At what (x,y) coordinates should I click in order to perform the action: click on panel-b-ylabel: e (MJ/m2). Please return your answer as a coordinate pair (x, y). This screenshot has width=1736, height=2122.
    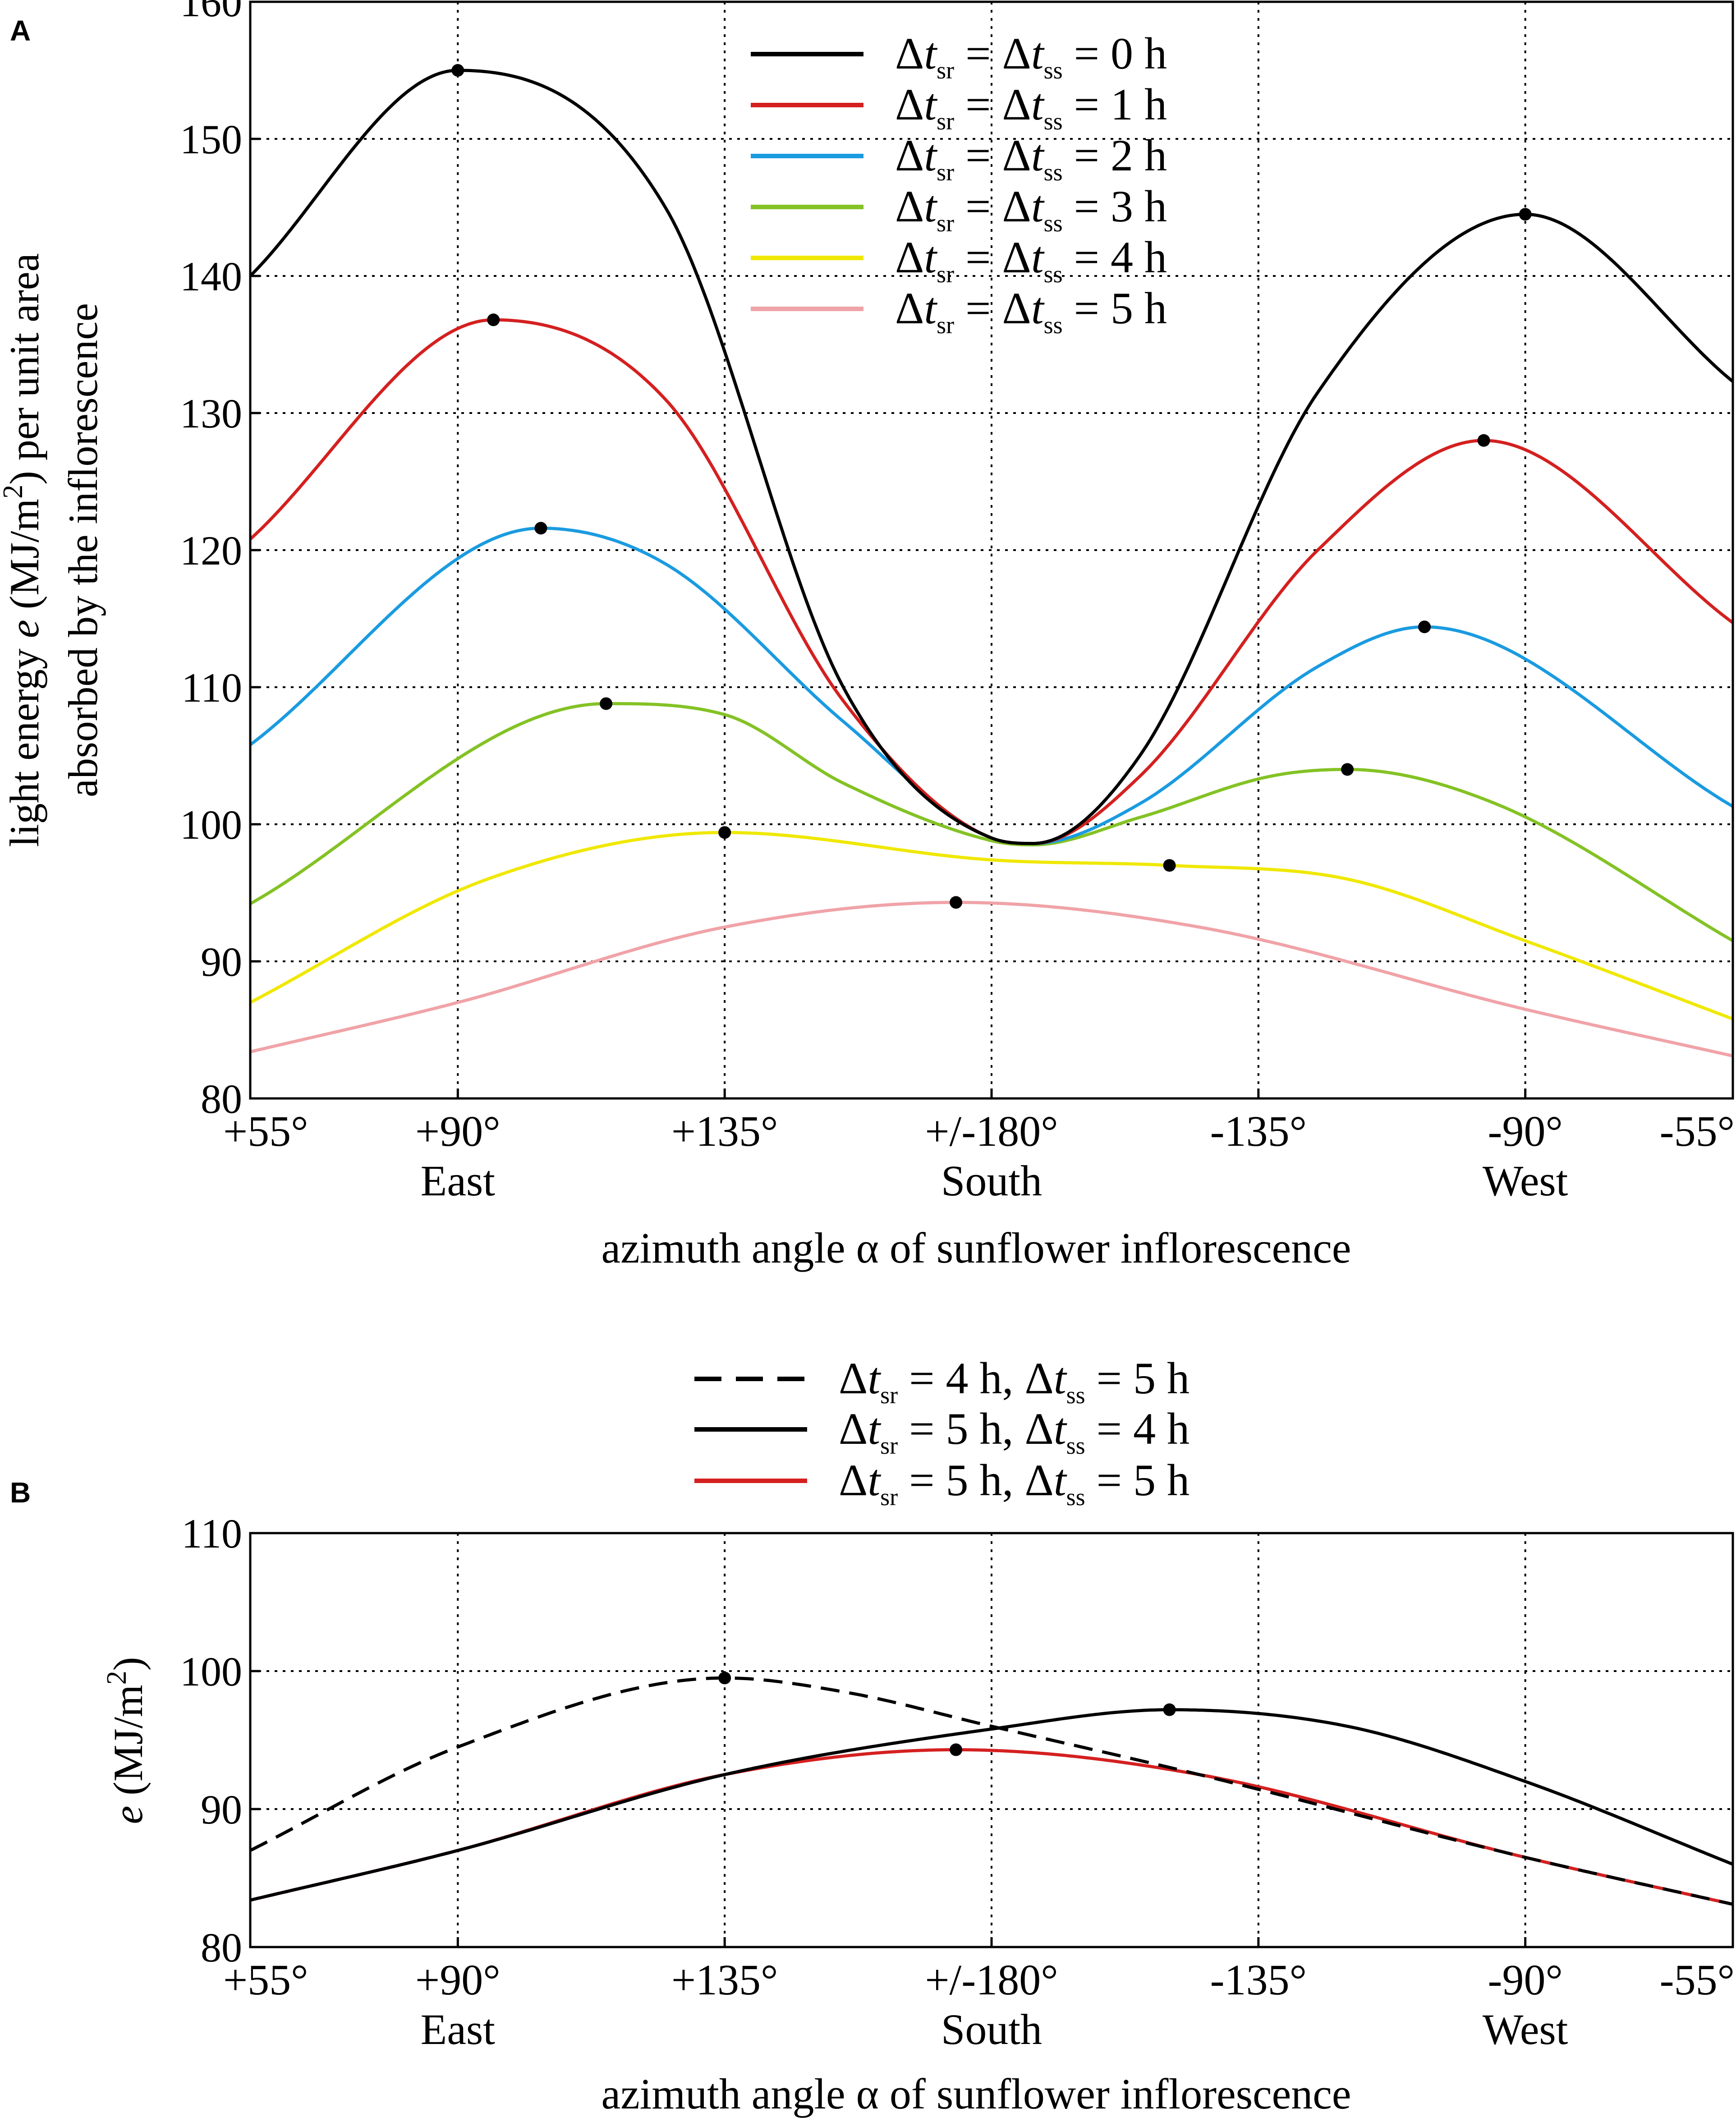
    Looking at the image, I should click on (126, 1741).